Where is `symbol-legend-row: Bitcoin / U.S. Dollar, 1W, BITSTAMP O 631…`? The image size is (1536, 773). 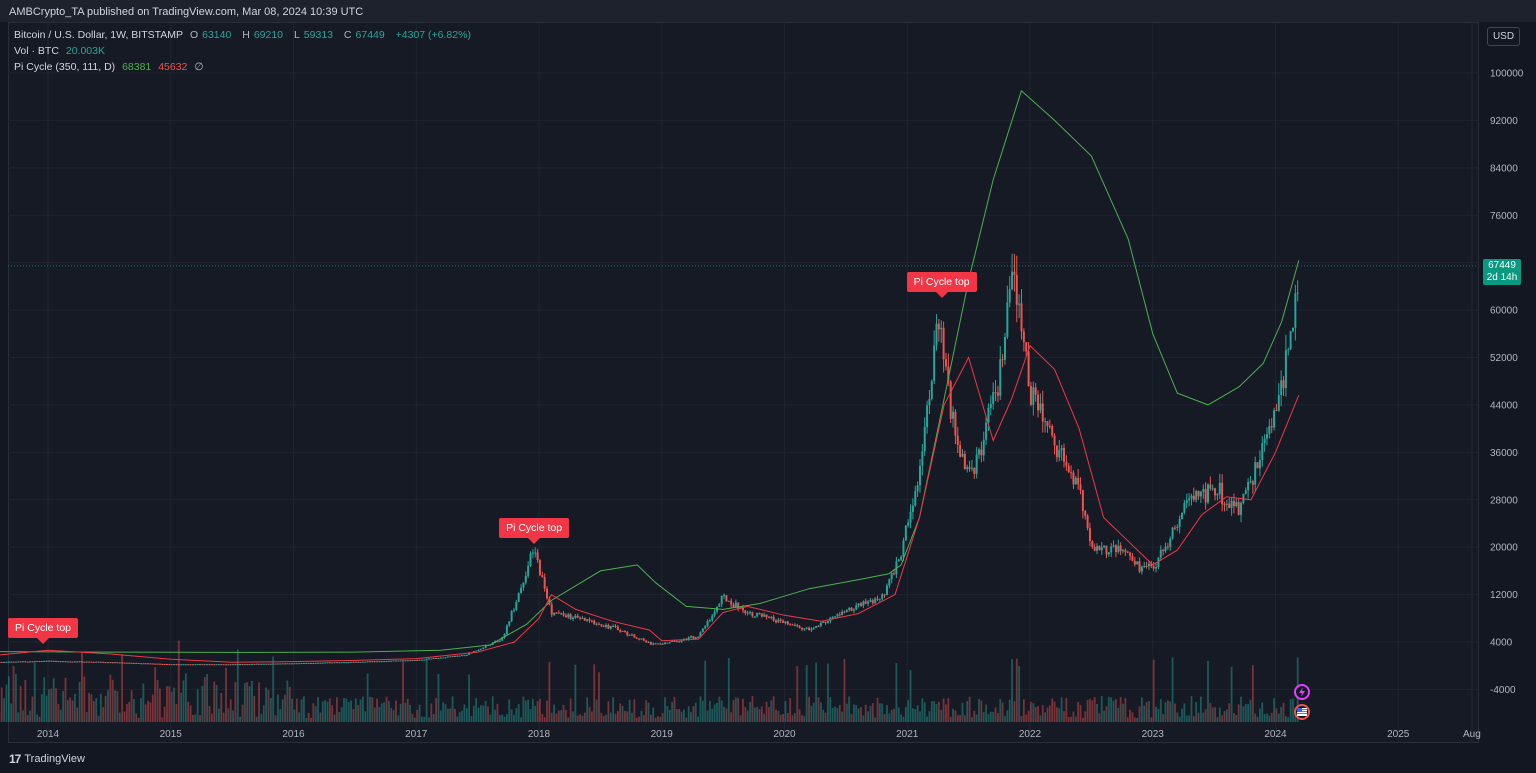 symbol-legend-row: Bitcoin / U.S. Dollar, 1W, BITSTAMP O 631… is located at coordinates (244, 35).